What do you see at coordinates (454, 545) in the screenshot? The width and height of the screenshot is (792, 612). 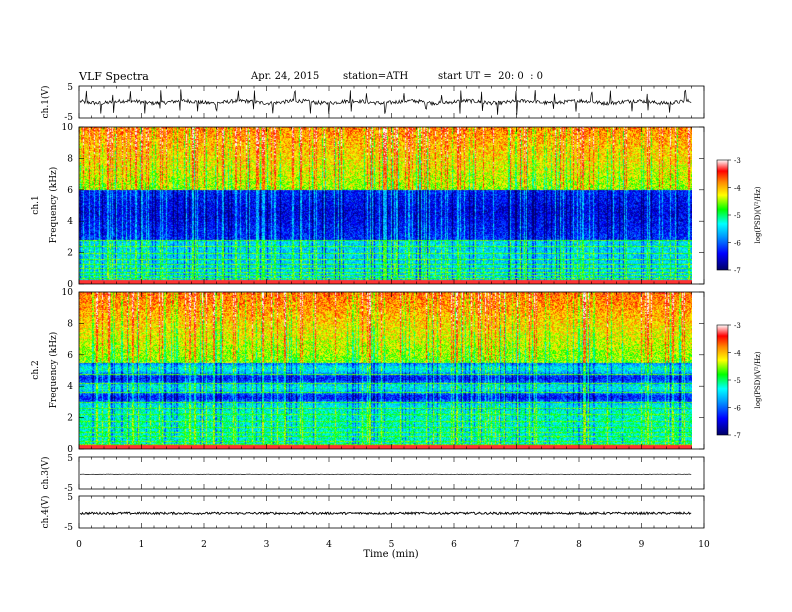 I see `time-tick-label: 6` at bounding box center [454, 545].